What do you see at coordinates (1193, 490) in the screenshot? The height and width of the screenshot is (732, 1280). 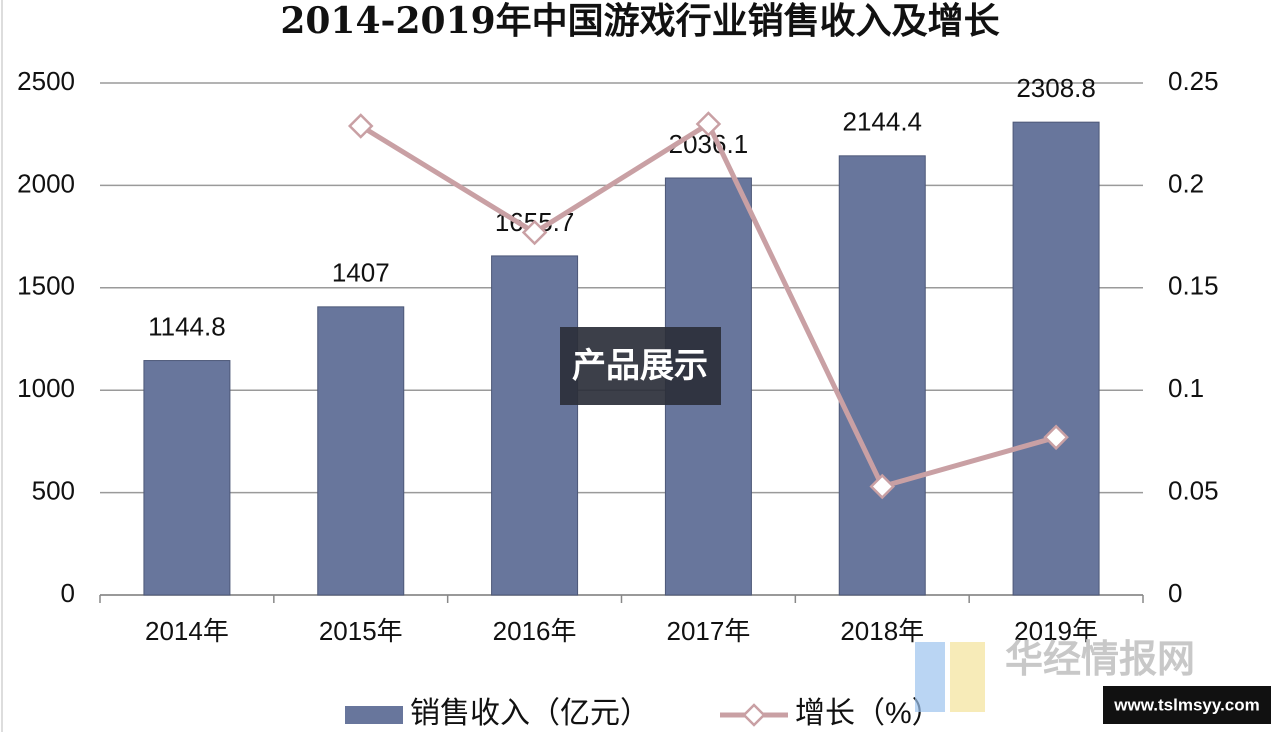 I see `y2-tick-label: 0.05` at bounding box center [1193, 490].